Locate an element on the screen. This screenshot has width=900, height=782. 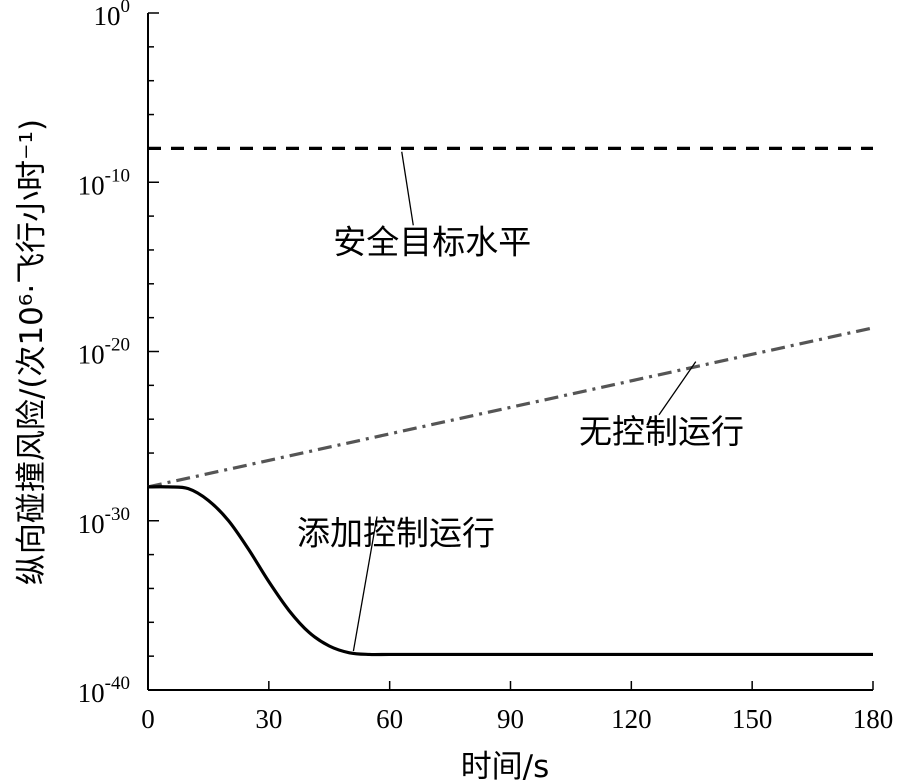
y-axis-title: 纵向碰撞风险/(次10⁶·飞行小时⁻¹) is located at coordinates (32, 352).